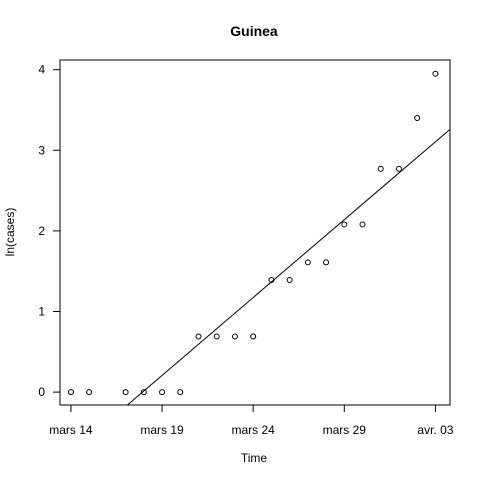 This screenshot has height=480, width=480. Describe the element at coordinates (10, 232) in the screenshot. I see `y-axis-label: ln(cases)` at that location.